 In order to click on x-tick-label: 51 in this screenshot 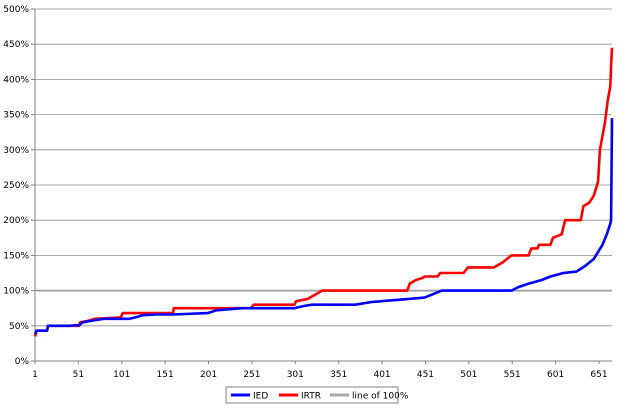, I will do `click(78, 375)`.